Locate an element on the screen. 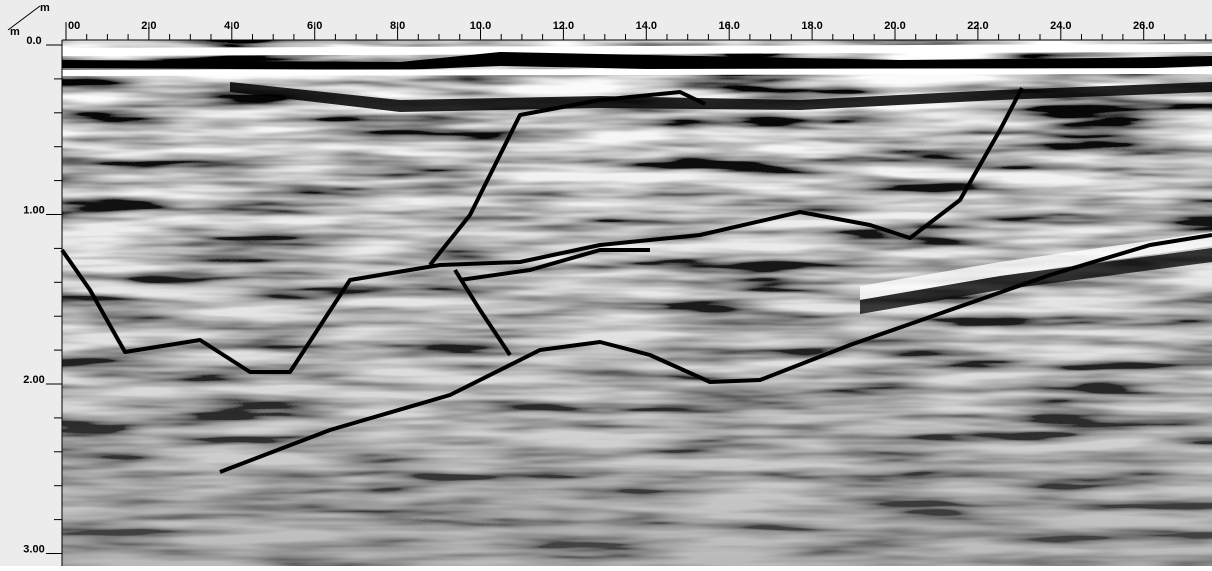 The height and width of the screenshot is (571, 1212). unit-divider is located at coordinates (24, 18).